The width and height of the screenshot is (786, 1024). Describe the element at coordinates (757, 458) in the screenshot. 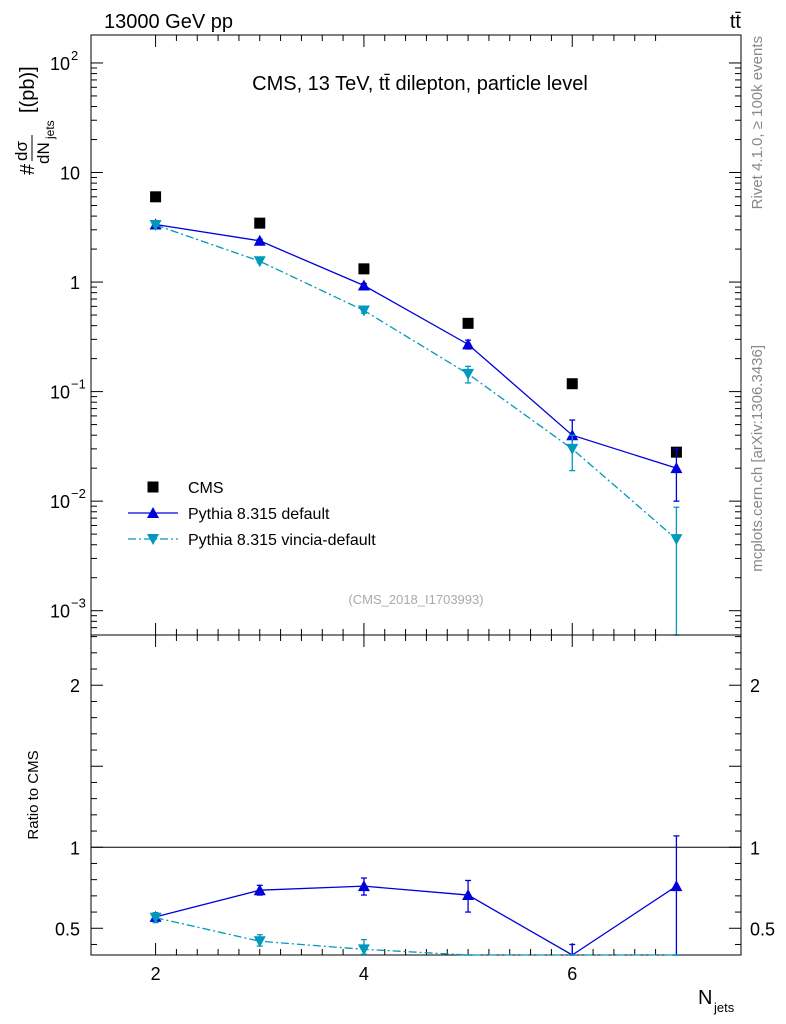

I see `mcplots-label: mcplots.cern.ch [arXiv:1306.3436]` at that location.